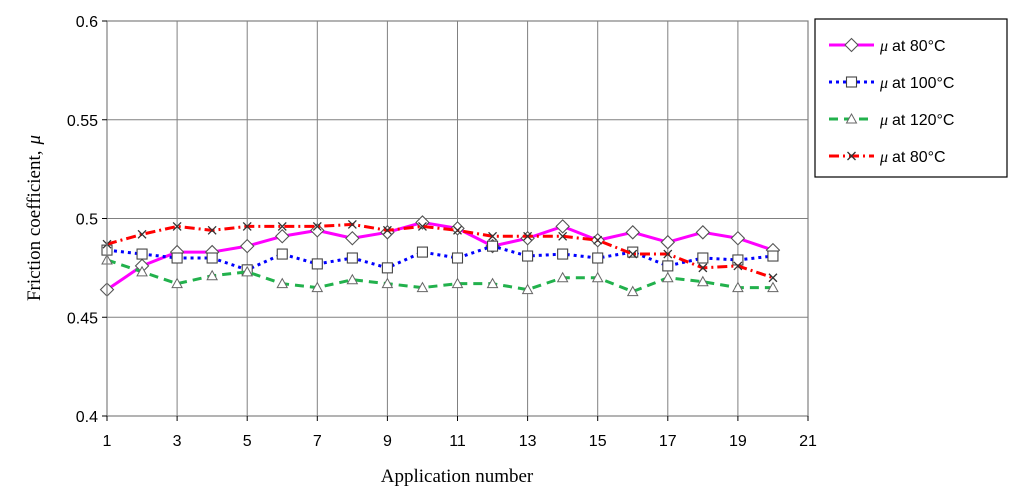  Describe the element at coordinates (911, 98) in the screenshot. I see `legend: μ at 80°Cμ at 100°Cμ at 120°Cμ at 80°C` at that location.